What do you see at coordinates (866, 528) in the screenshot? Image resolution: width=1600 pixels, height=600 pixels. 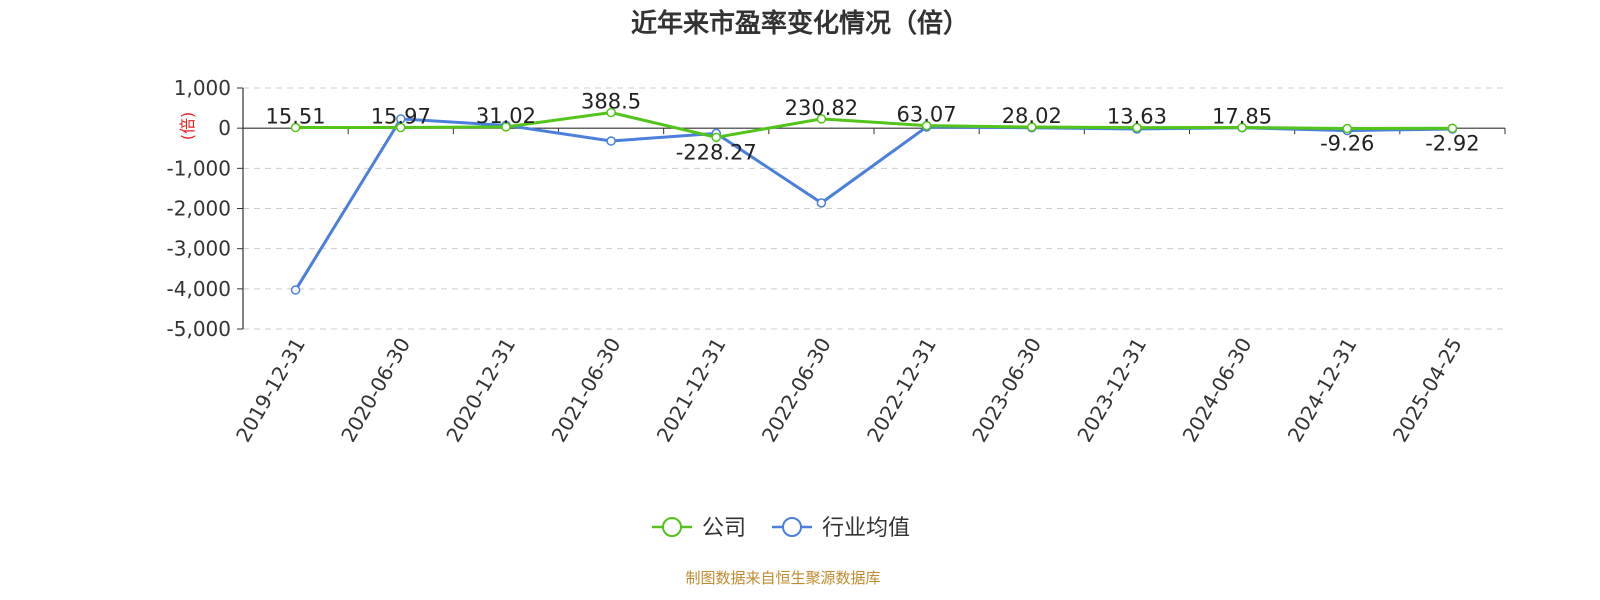 I see `legend-label: 行业均值` at bounding box center [866, 528].